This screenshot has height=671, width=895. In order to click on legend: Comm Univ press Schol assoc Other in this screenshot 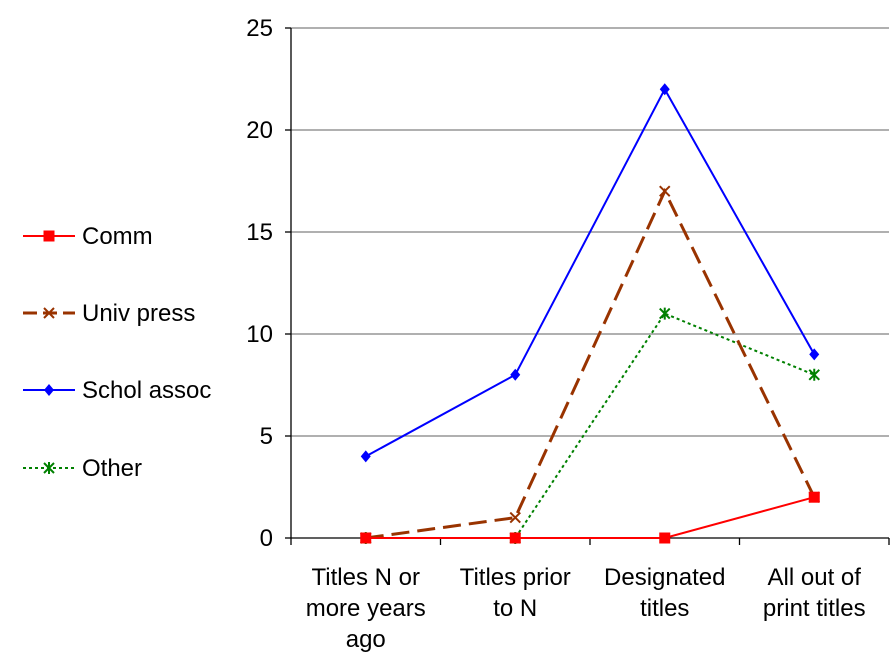, I will do `click(117, 352)`.